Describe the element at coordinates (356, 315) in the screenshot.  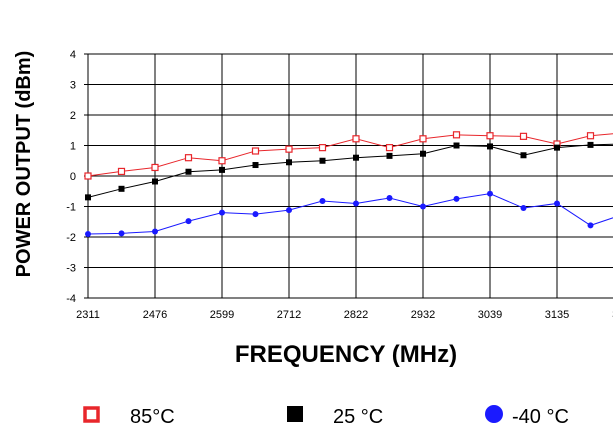
I see `x-tick-label: 2822` at that location.